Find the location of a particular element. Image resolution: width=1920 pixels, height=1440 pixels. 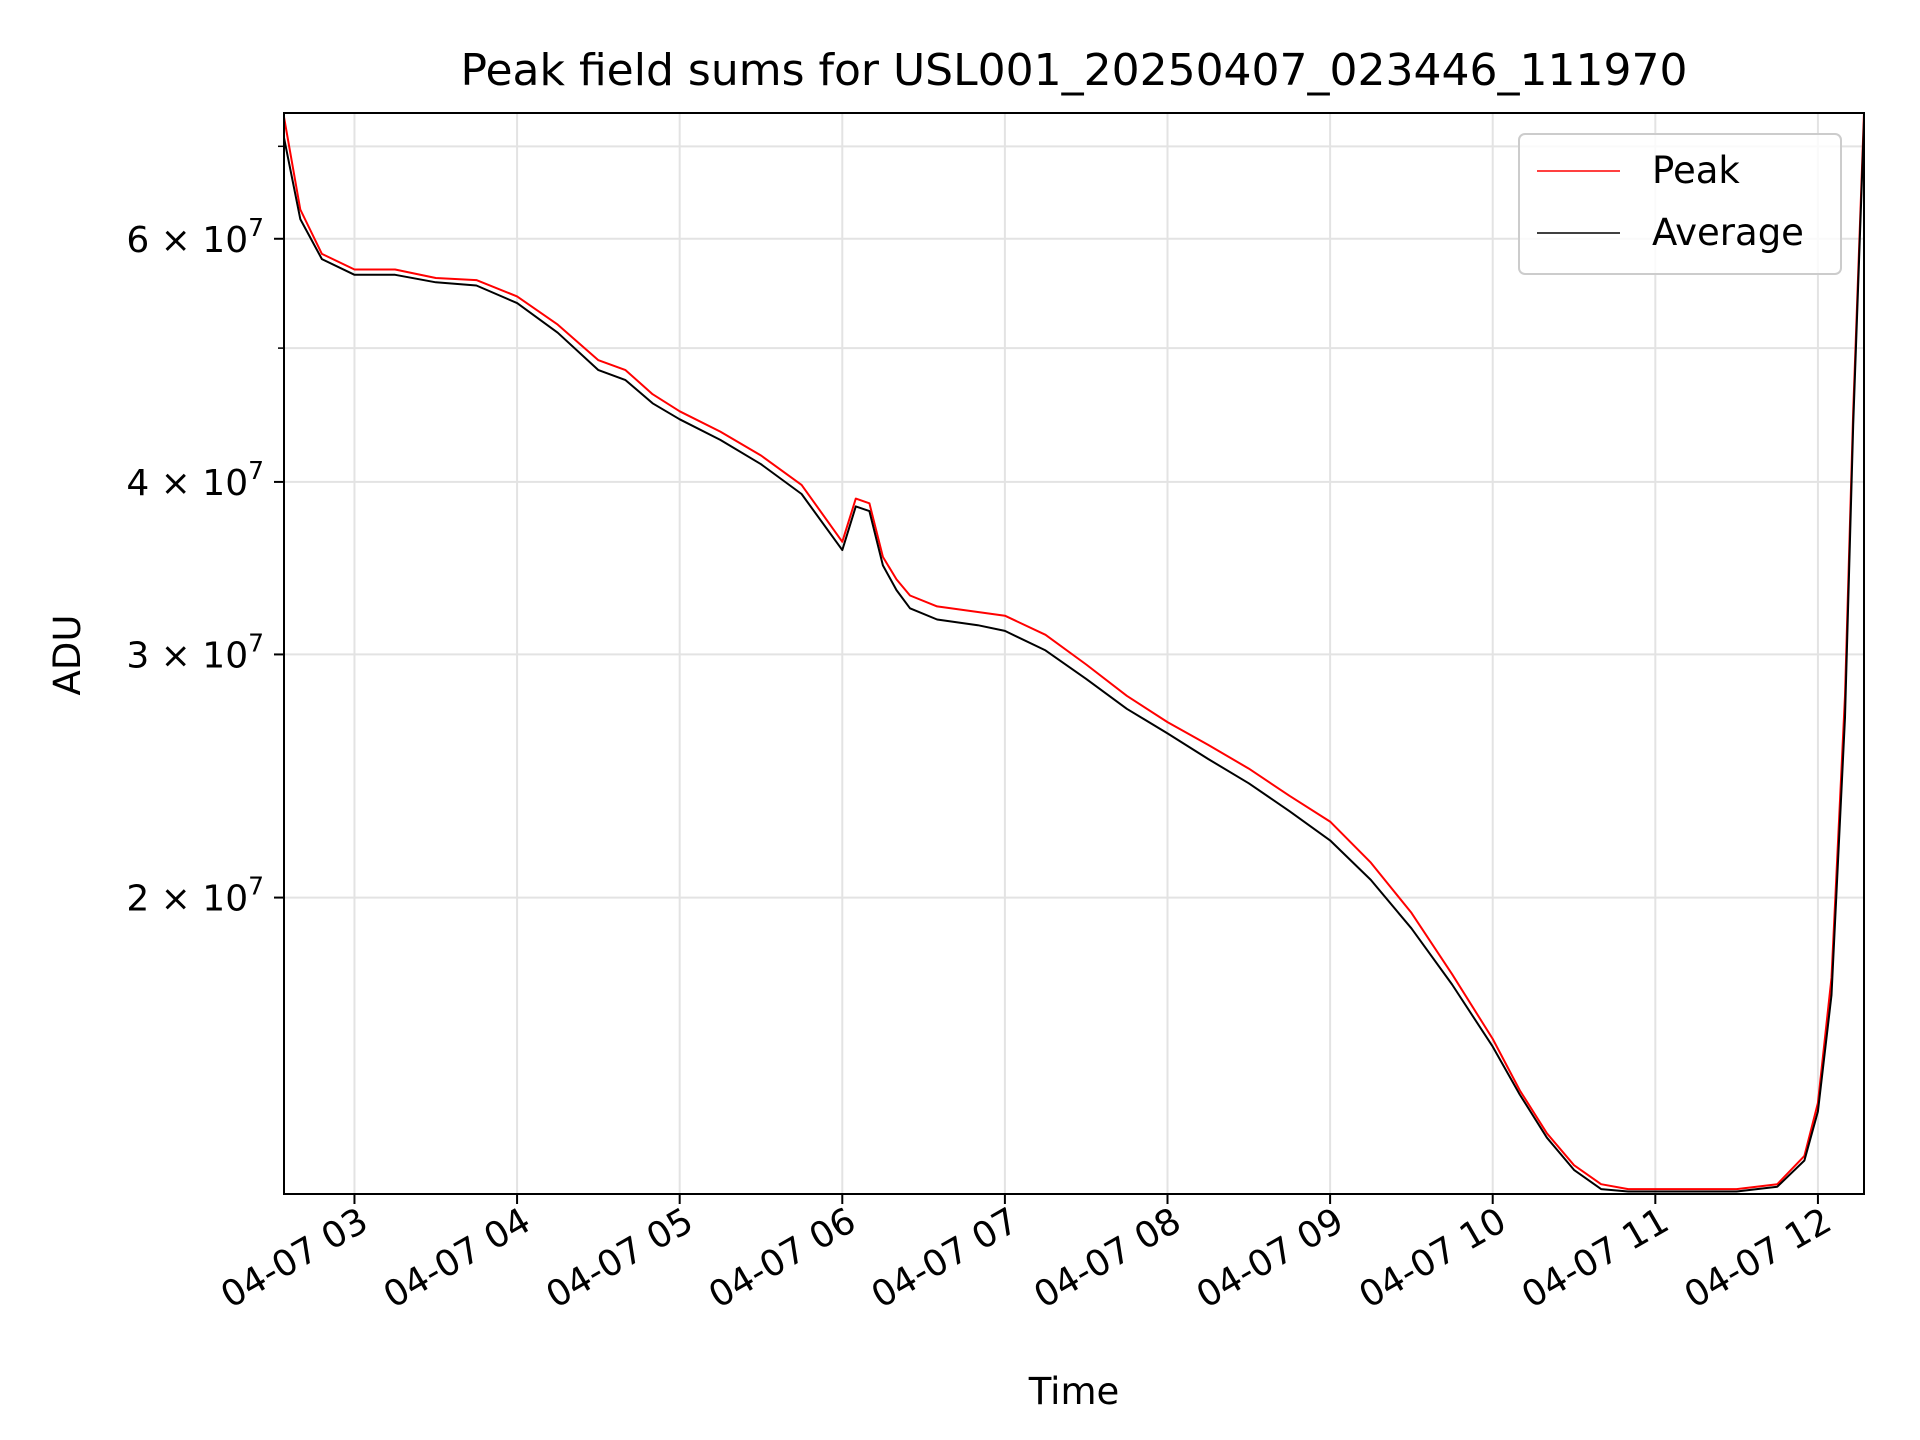

x-axis-label: Time is located at coordinates (1074, 1391).